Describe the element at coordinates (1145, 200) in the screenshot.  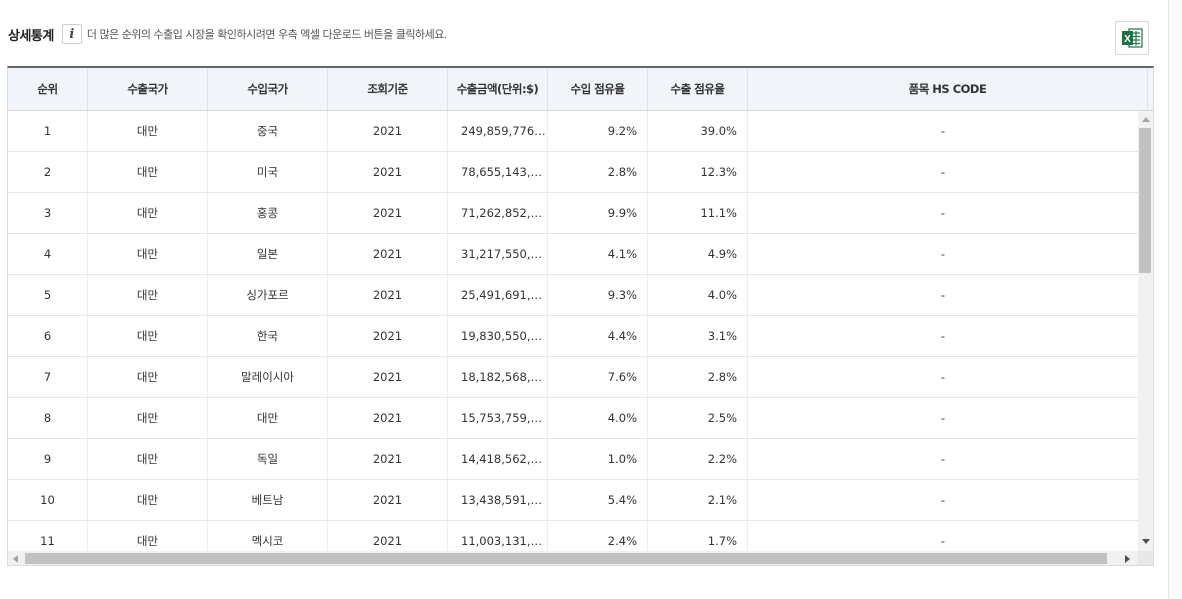
I see `vertical-scroll-thumb` at that location.